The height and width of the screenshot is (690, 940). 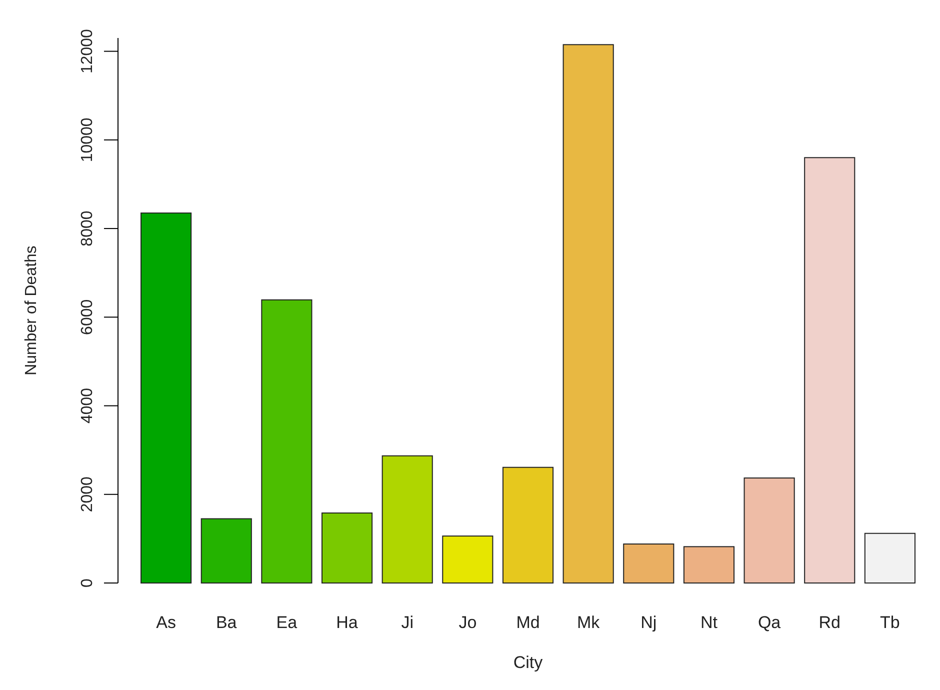 What do you see at coordinates (287, 622) in the screenshot?
I see `x-tick-label: Ea` at bounding box center [287, 622].